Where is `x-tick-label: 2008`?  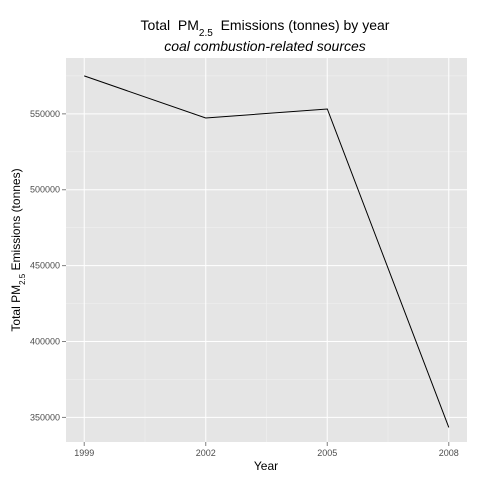 x-tick-label: 2008 is located at coordinates (449, 453).